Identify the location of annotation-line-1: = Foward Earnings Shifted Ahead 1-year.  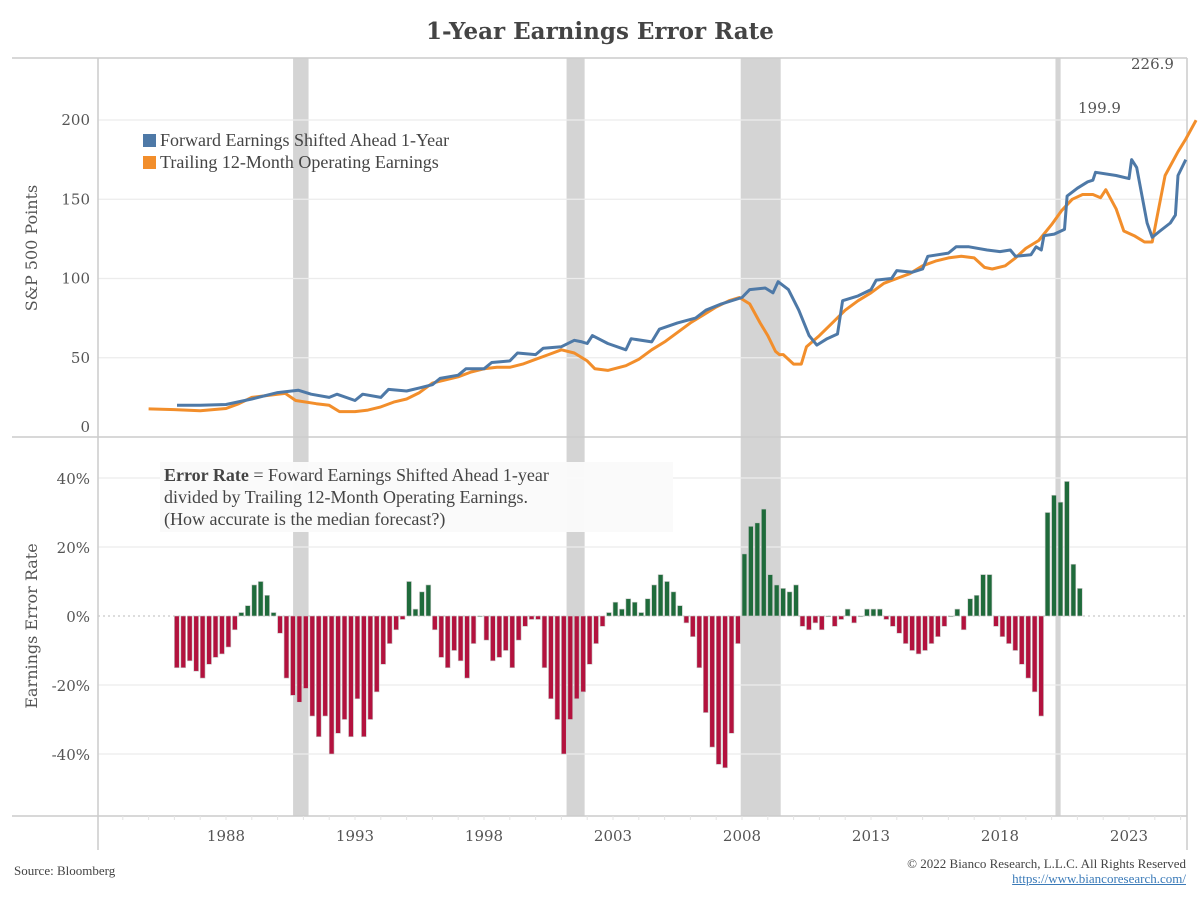
(398, 475).